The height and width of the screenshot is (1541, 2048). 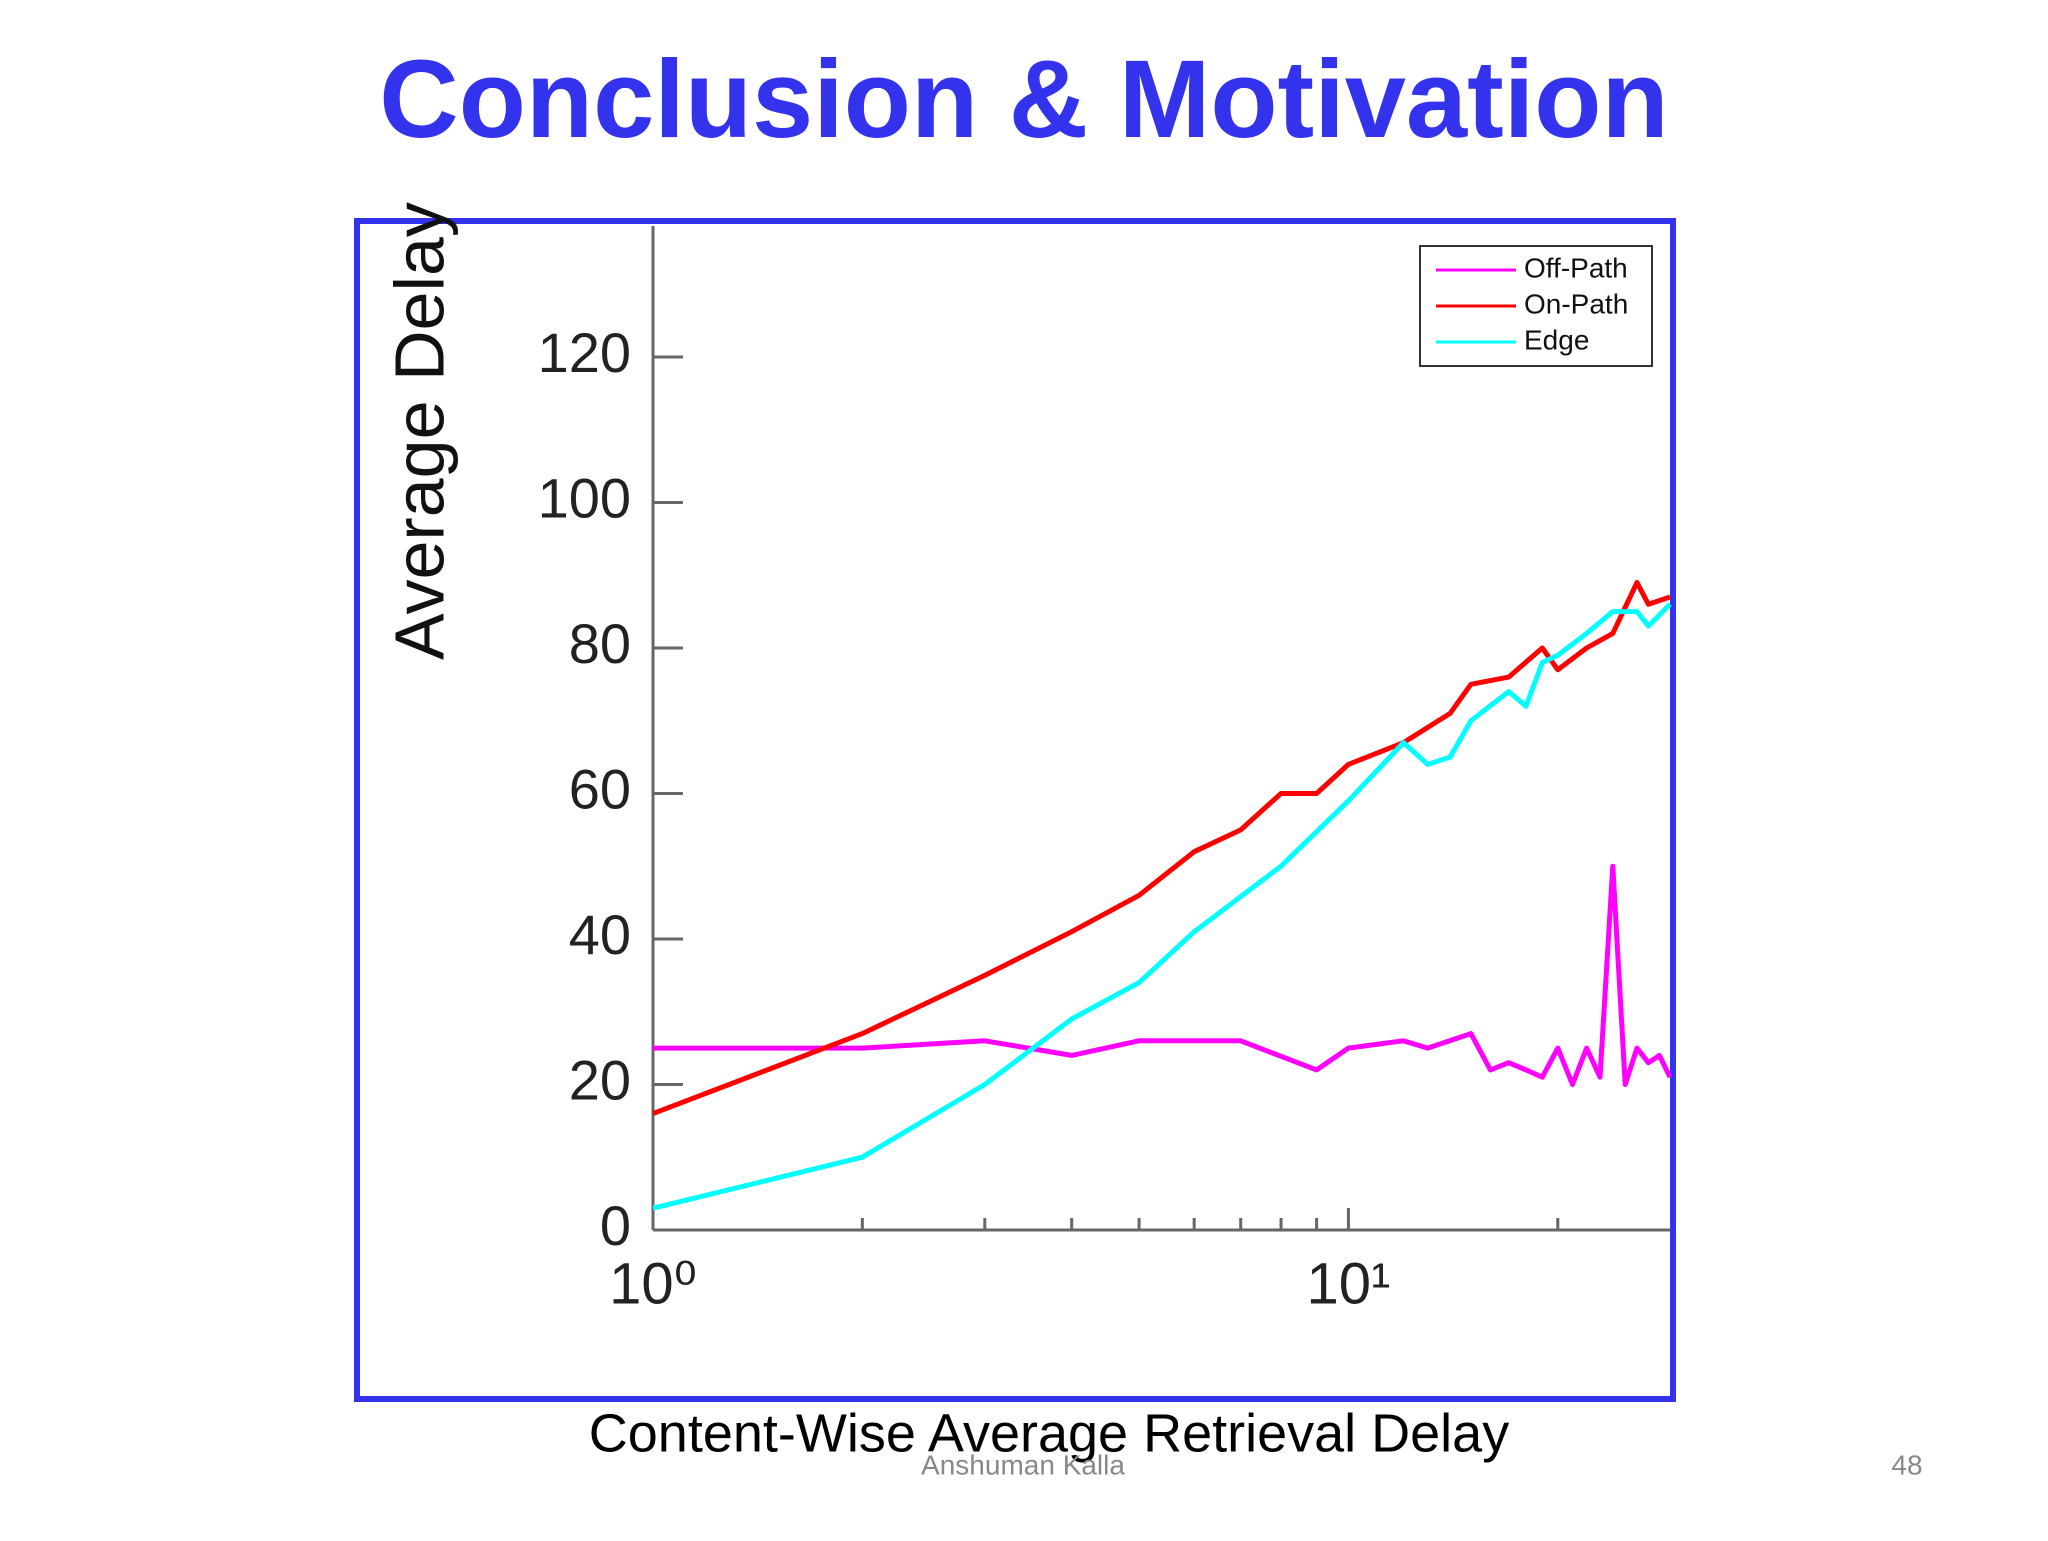 I want to click on y-tick-label: 40, so click(x=600, y=934).